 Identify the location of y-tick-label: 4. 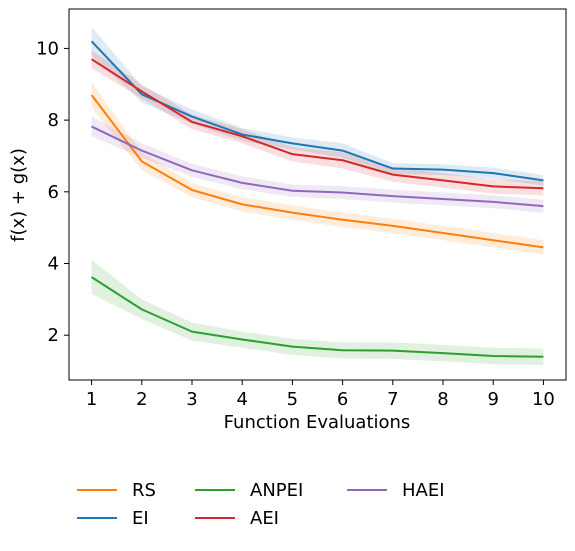
(53, 264).